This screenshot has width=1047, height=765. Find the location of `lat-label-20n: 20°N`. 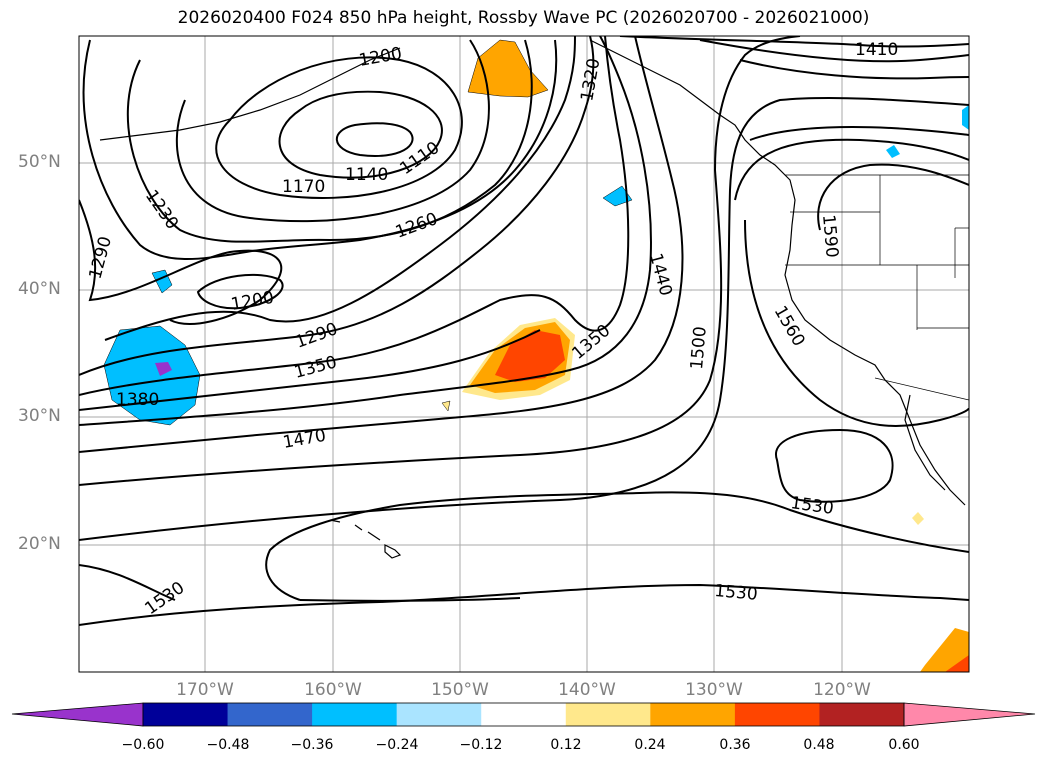

lat-label-20n: 20°N is located at coordinates (39, 544).